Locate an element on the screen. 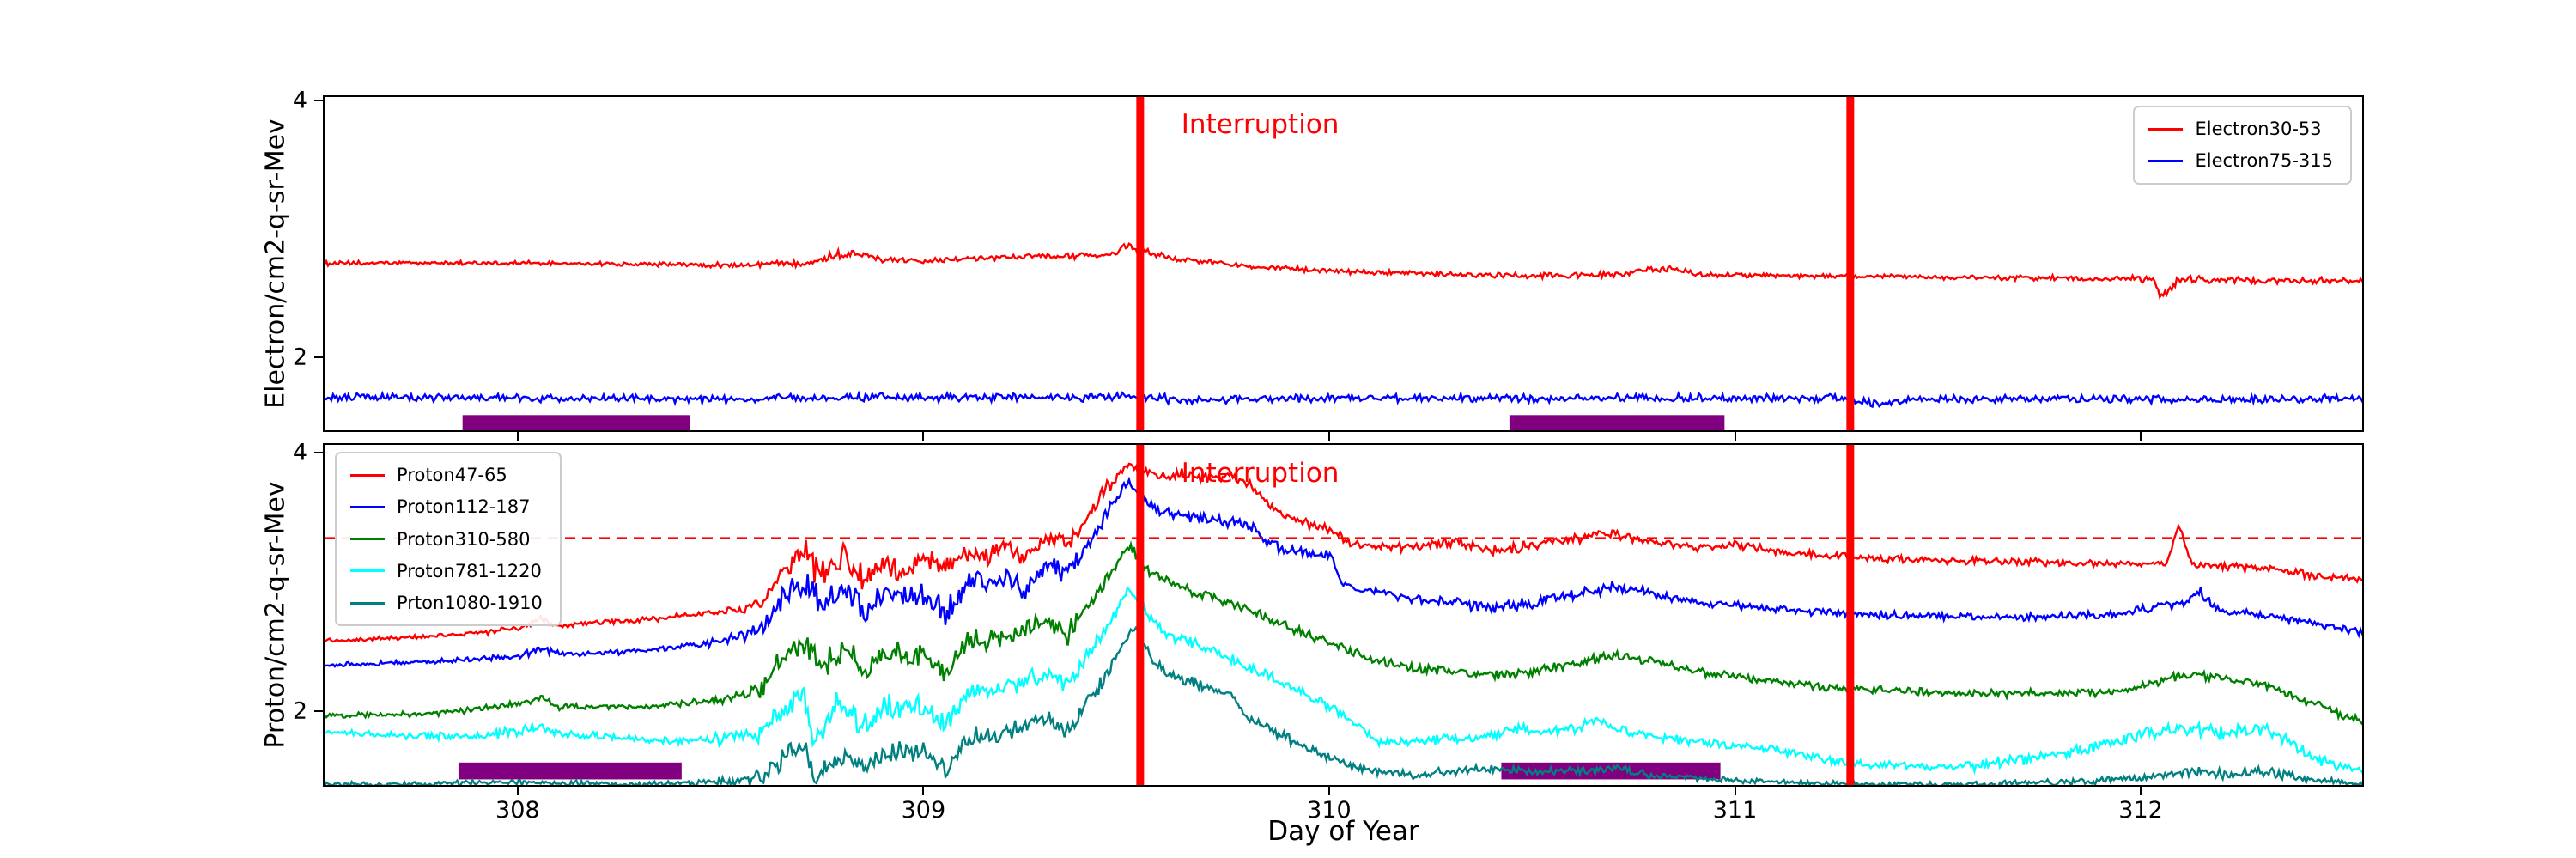 This screenshot has height=858, width=2576. legend-entry-label: Proton112-187 is located at coordinates (464, 507).